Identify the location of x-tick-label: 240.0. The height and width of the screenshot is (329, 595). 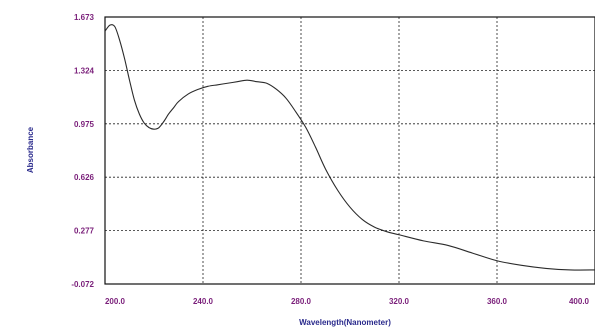
(203, 301).